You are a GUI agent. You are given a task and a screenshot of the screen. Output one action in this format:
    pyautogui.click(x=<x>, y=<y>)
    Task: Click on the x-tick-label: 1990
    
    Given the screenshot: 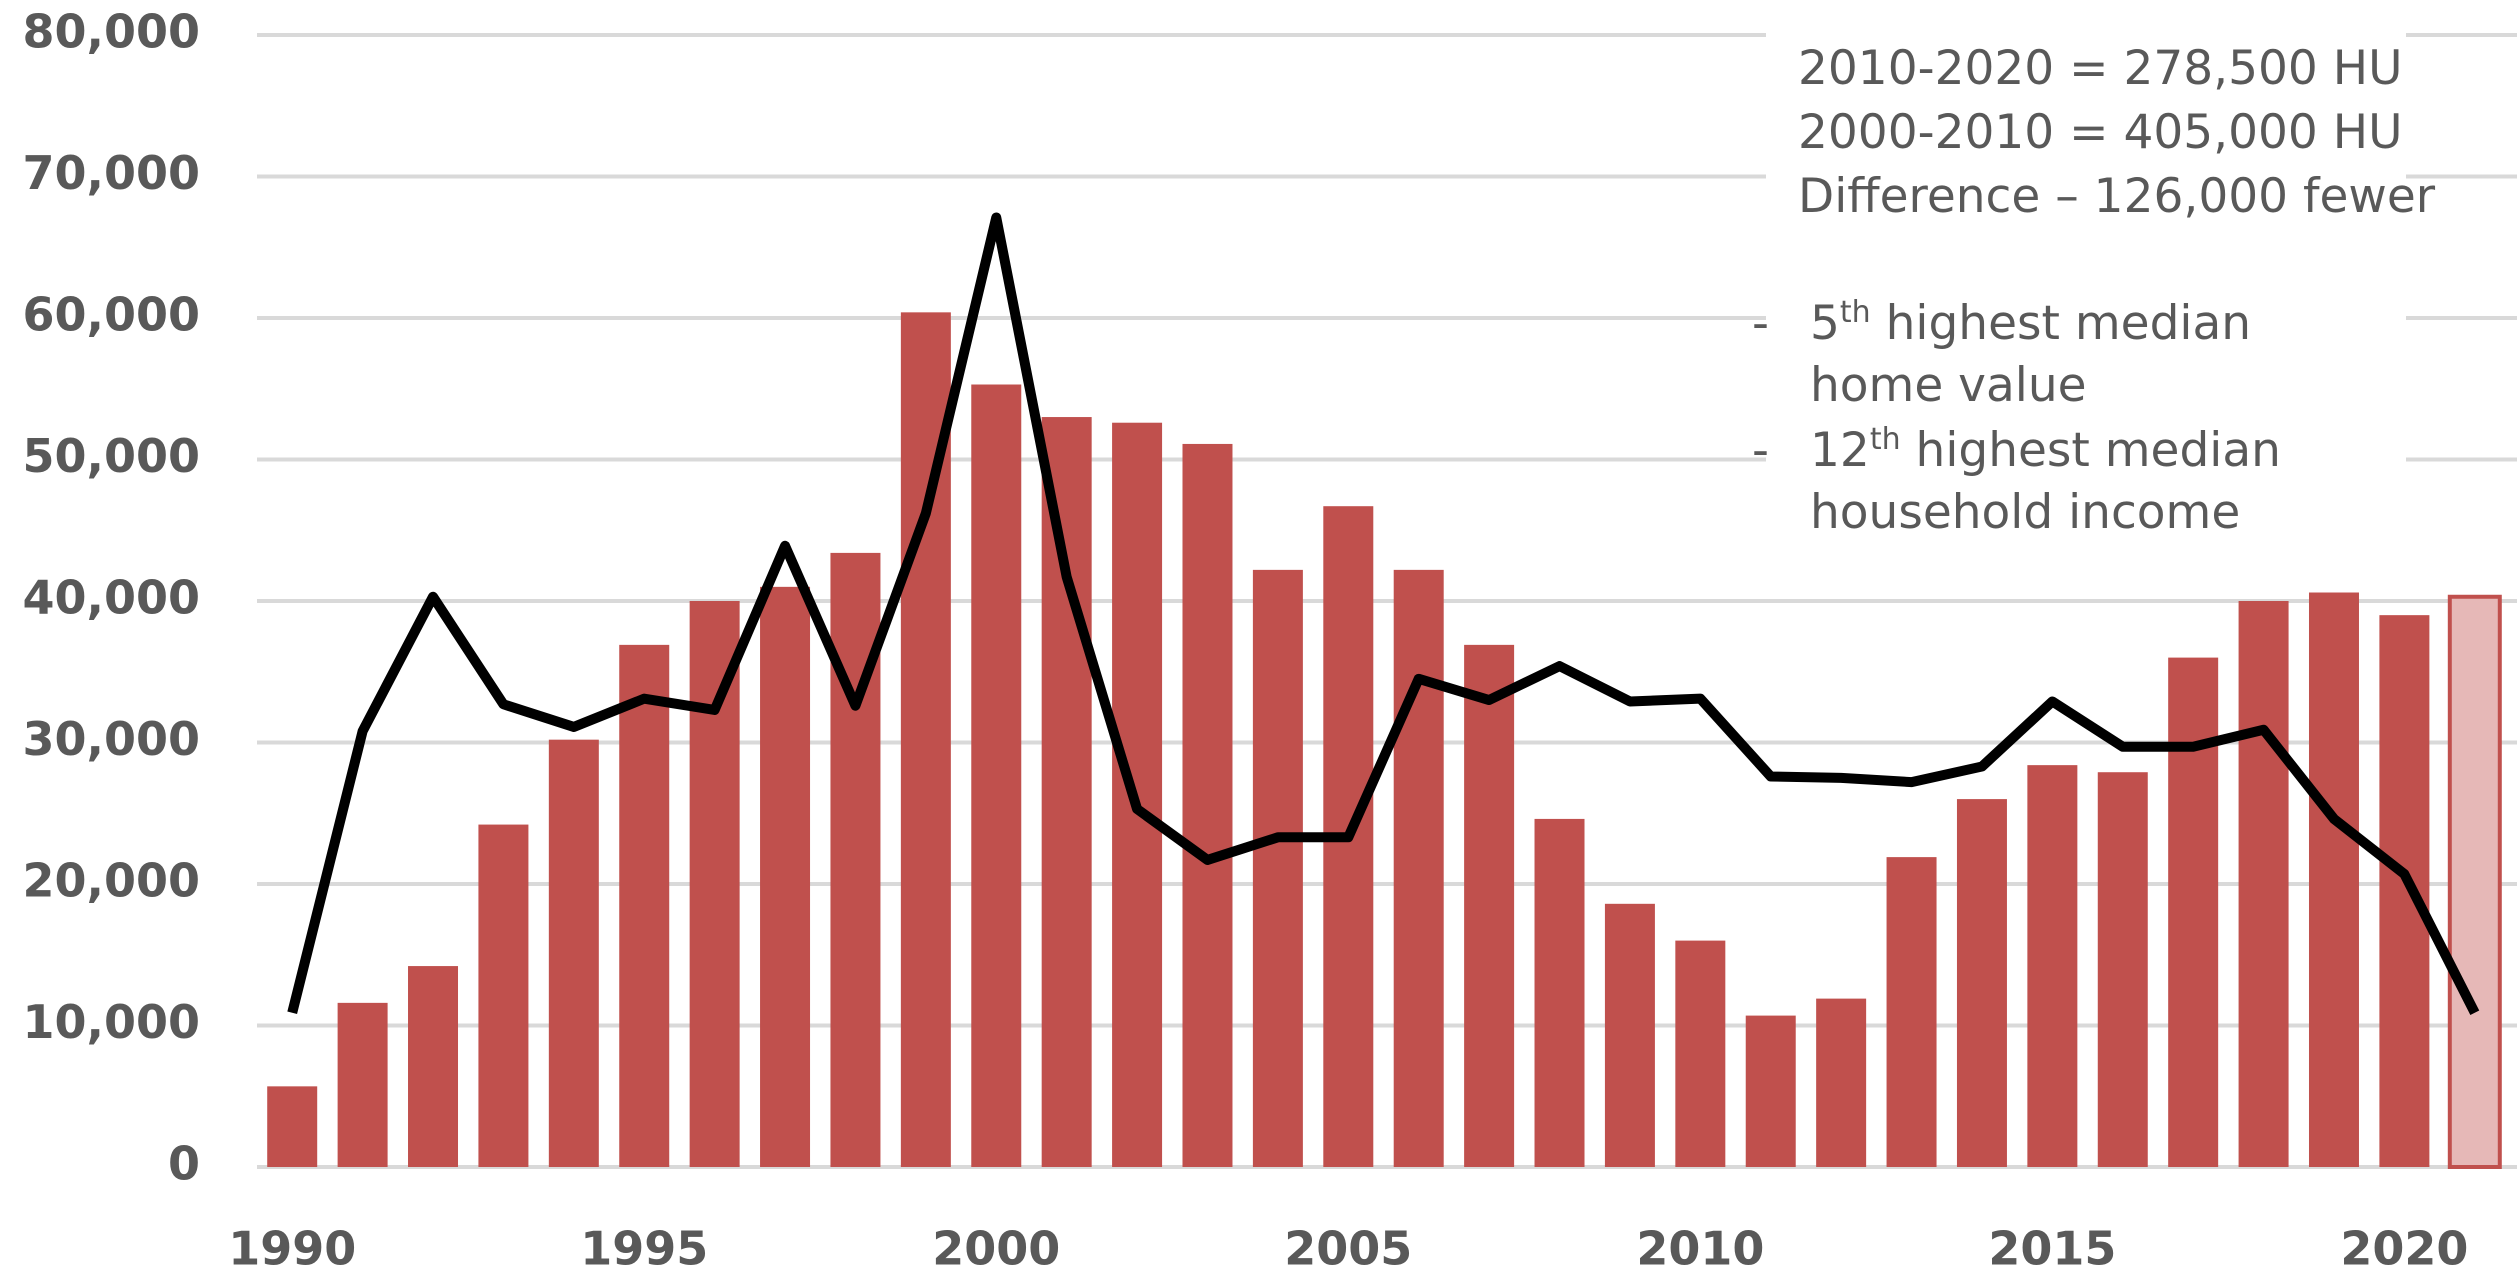 What is the action you would take?
    pyautogui.click(x=292, y=1249)
    